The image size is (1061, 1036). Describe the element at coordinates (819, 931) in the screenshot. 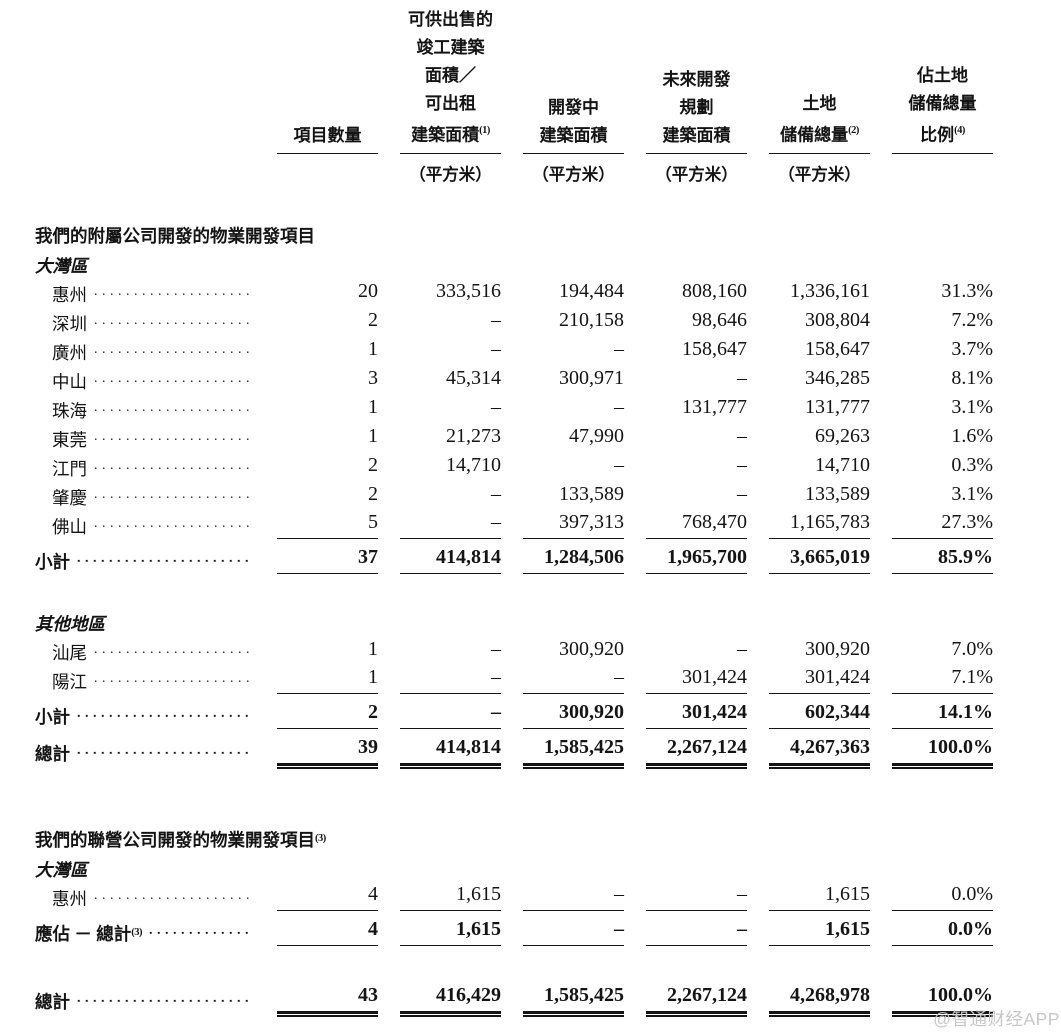

I see `value: 1,615` at that location.